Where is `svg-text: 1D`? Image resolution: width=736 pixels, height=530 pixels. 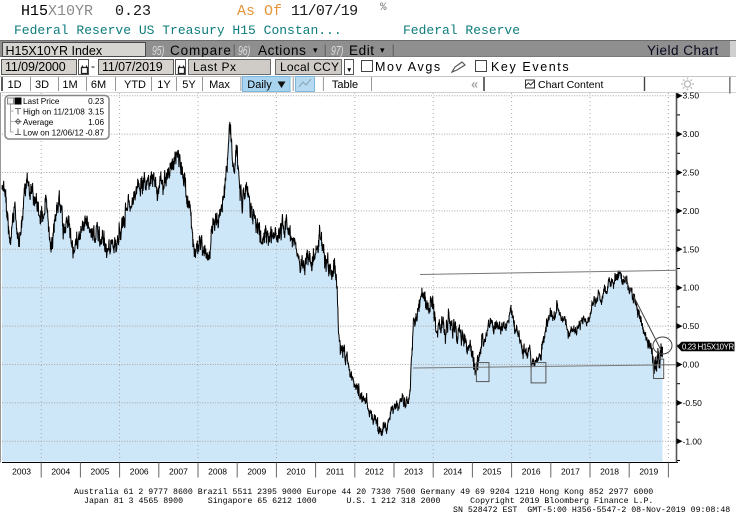
svg-text: 1D is located at coordinates (14, 85).